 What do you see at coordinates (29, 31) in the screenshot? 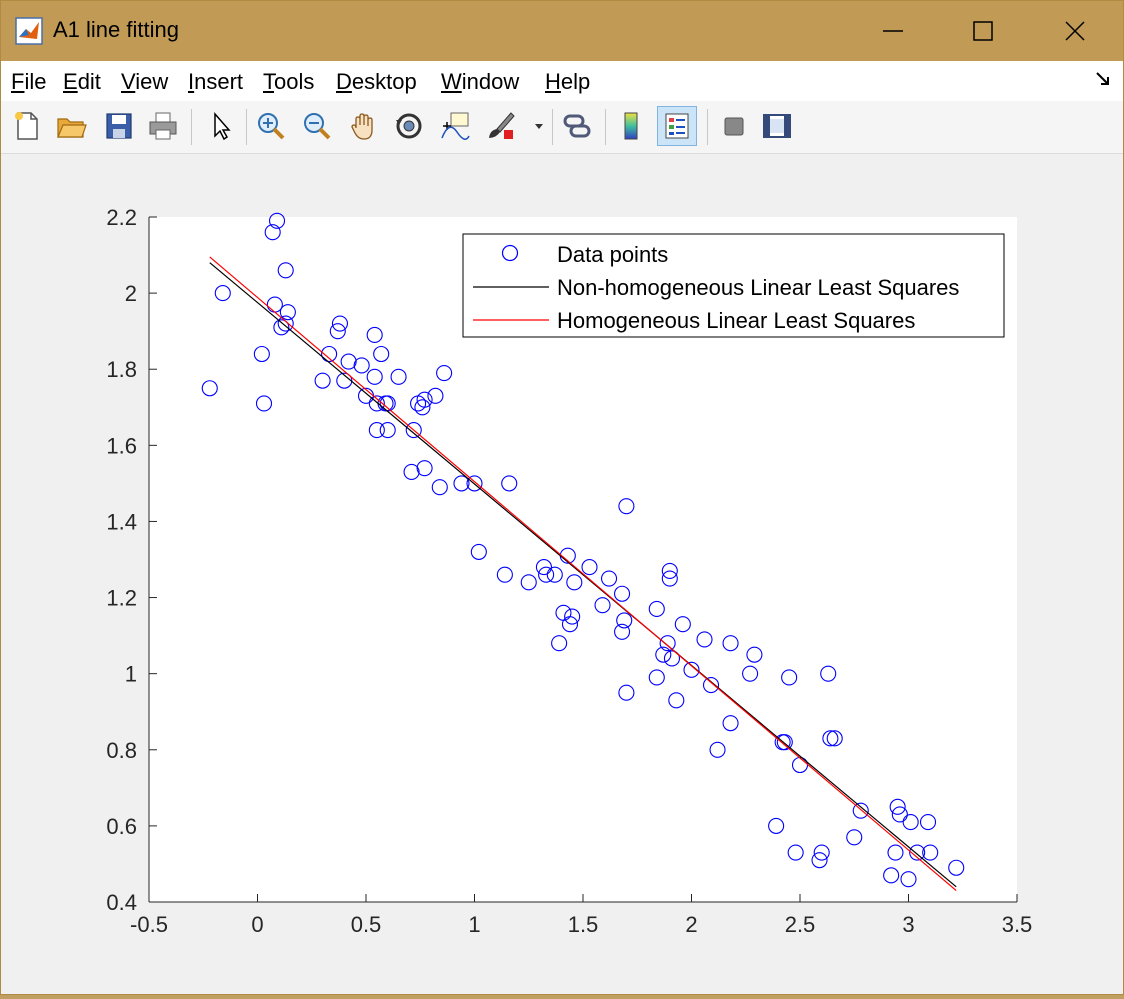
I see `matlab-logo-icon` at bounding box center [29, 31].